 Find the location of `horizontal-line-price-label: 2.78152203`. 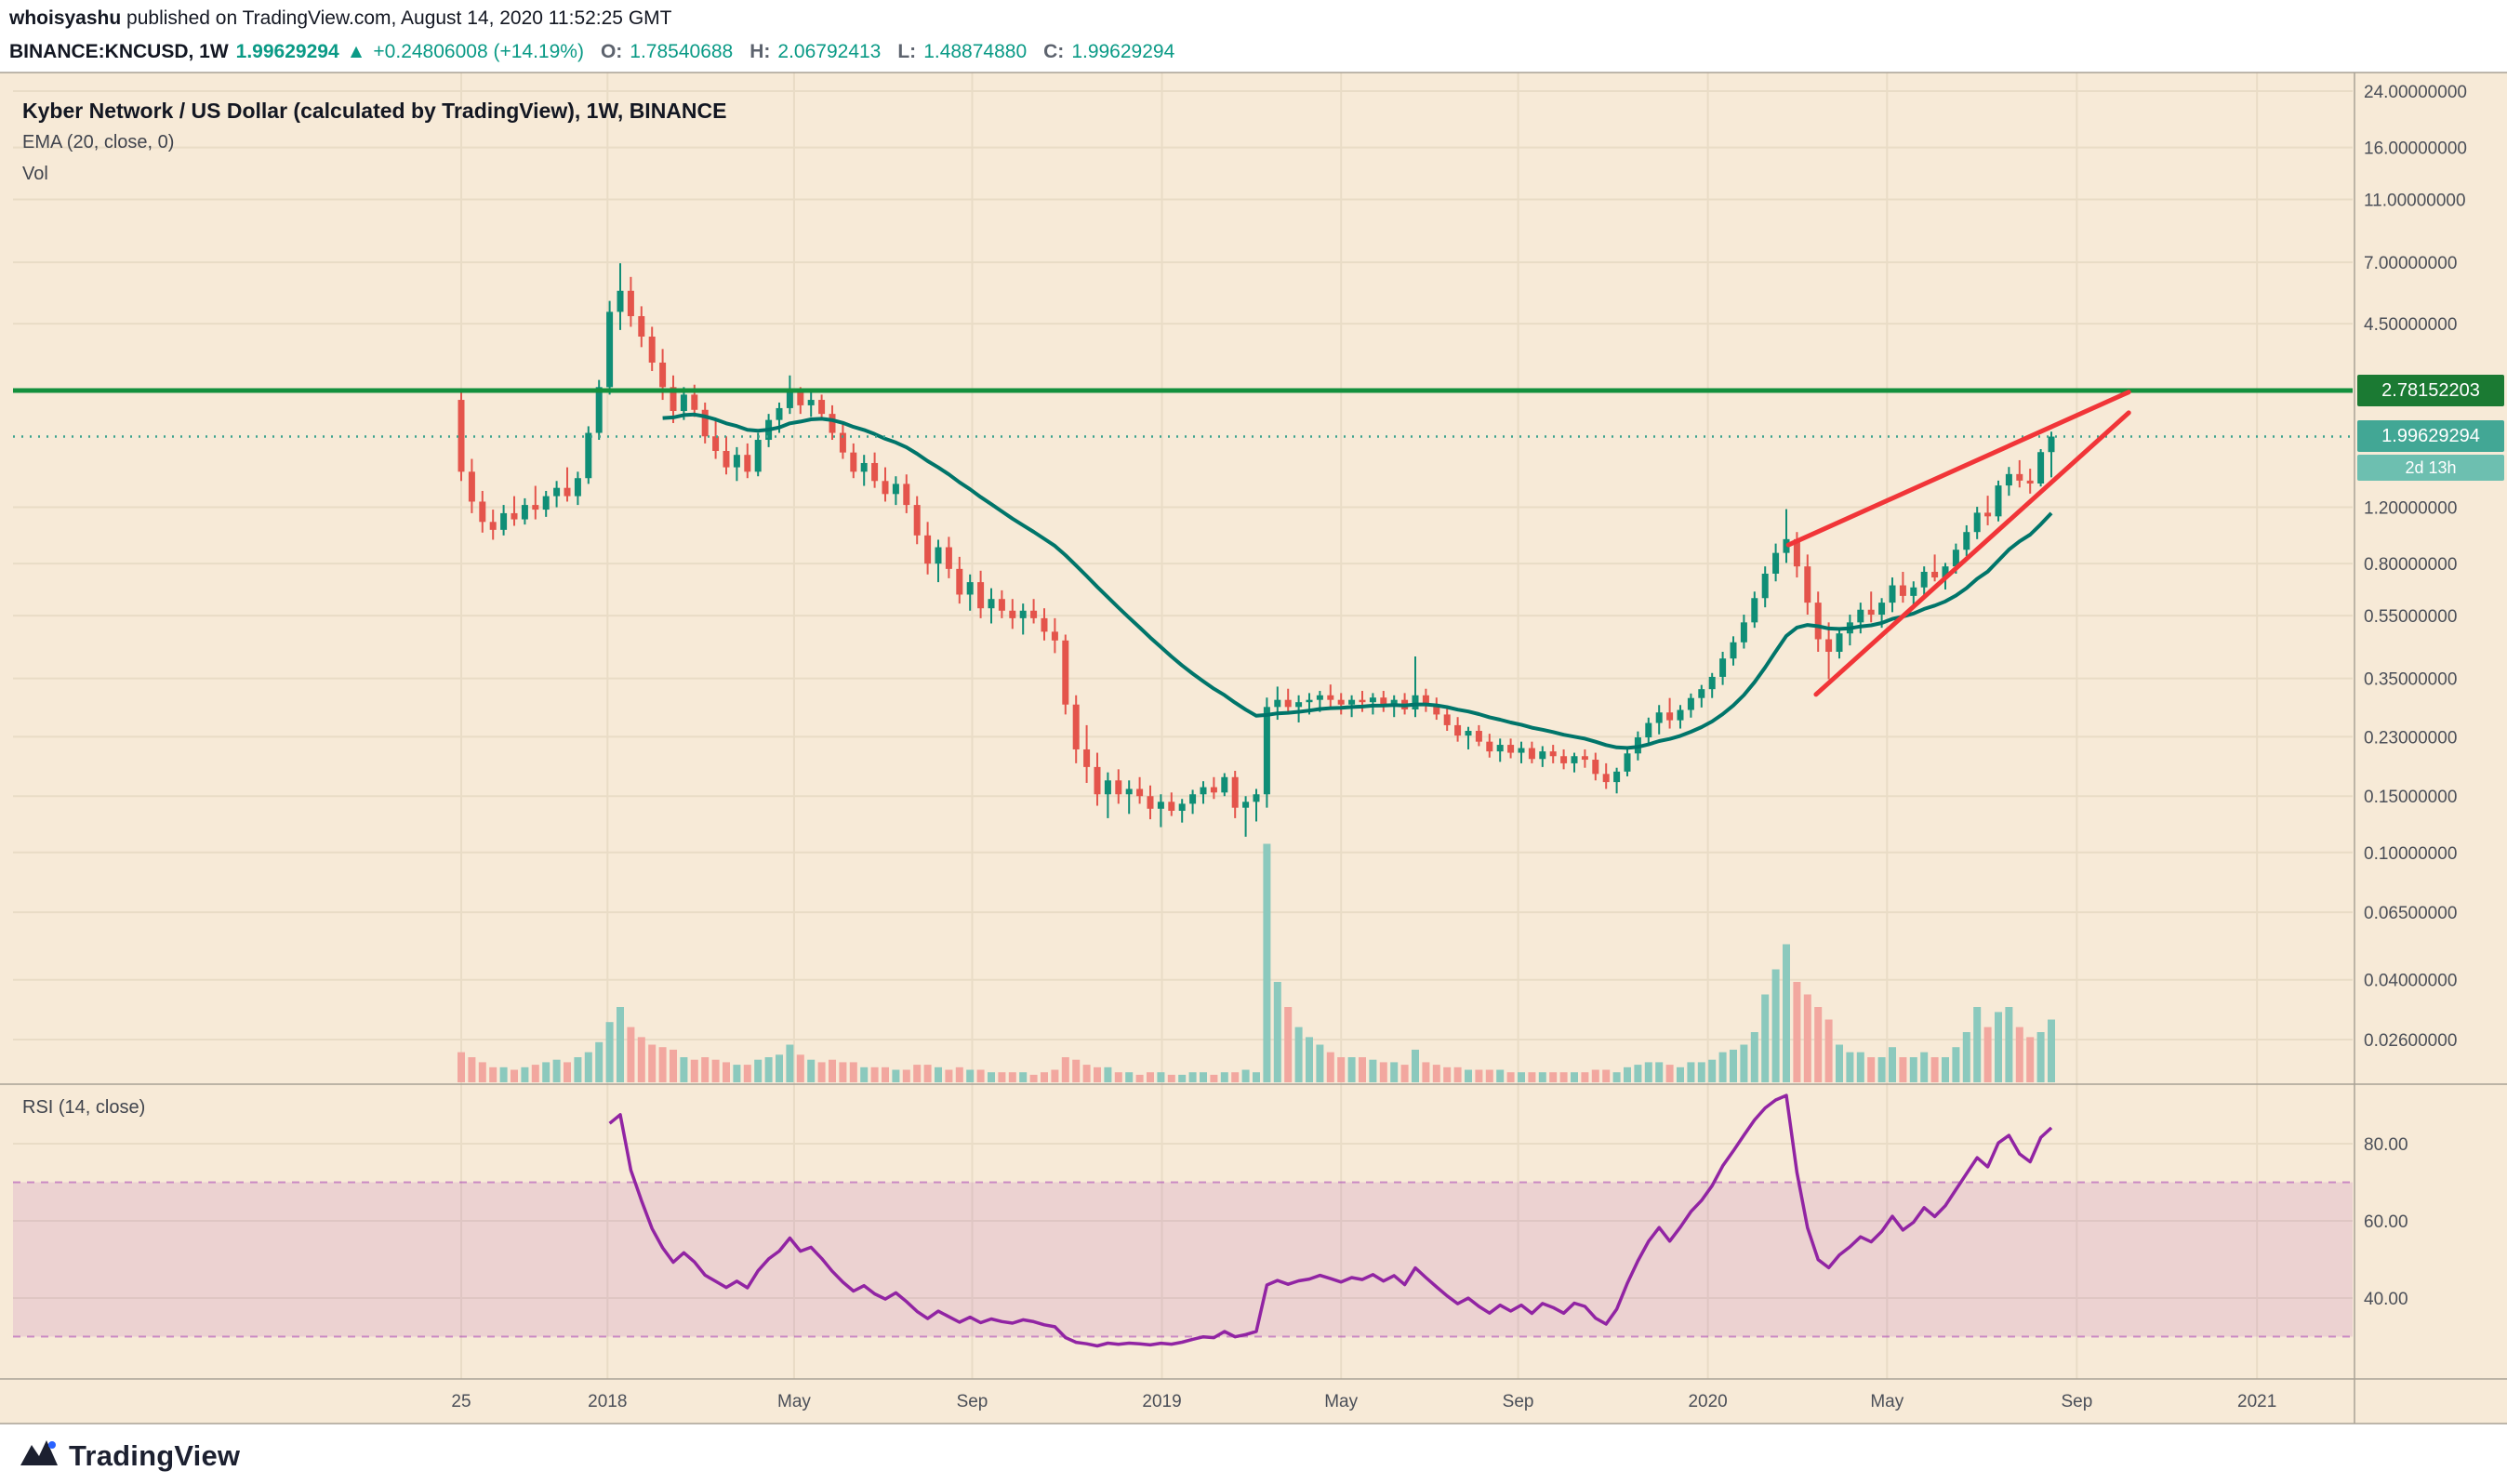

horizontal-line-price-label: 2.78152203 is located at coordinates (2430, 390).